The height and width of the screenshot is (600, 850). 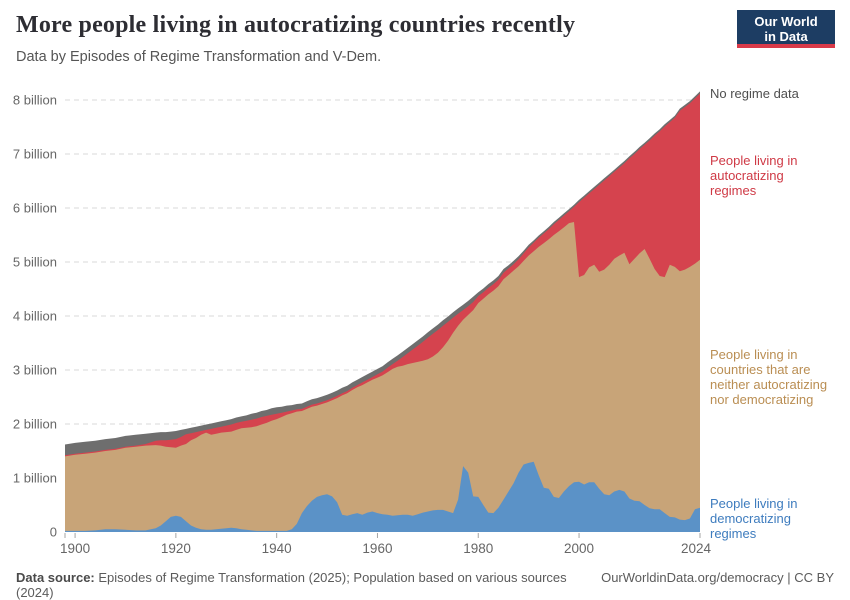 What do you see at coordinates (55, 577) in the screenshot?
I see `footer-source-label: Data source:` at bounding box center [55, 577].